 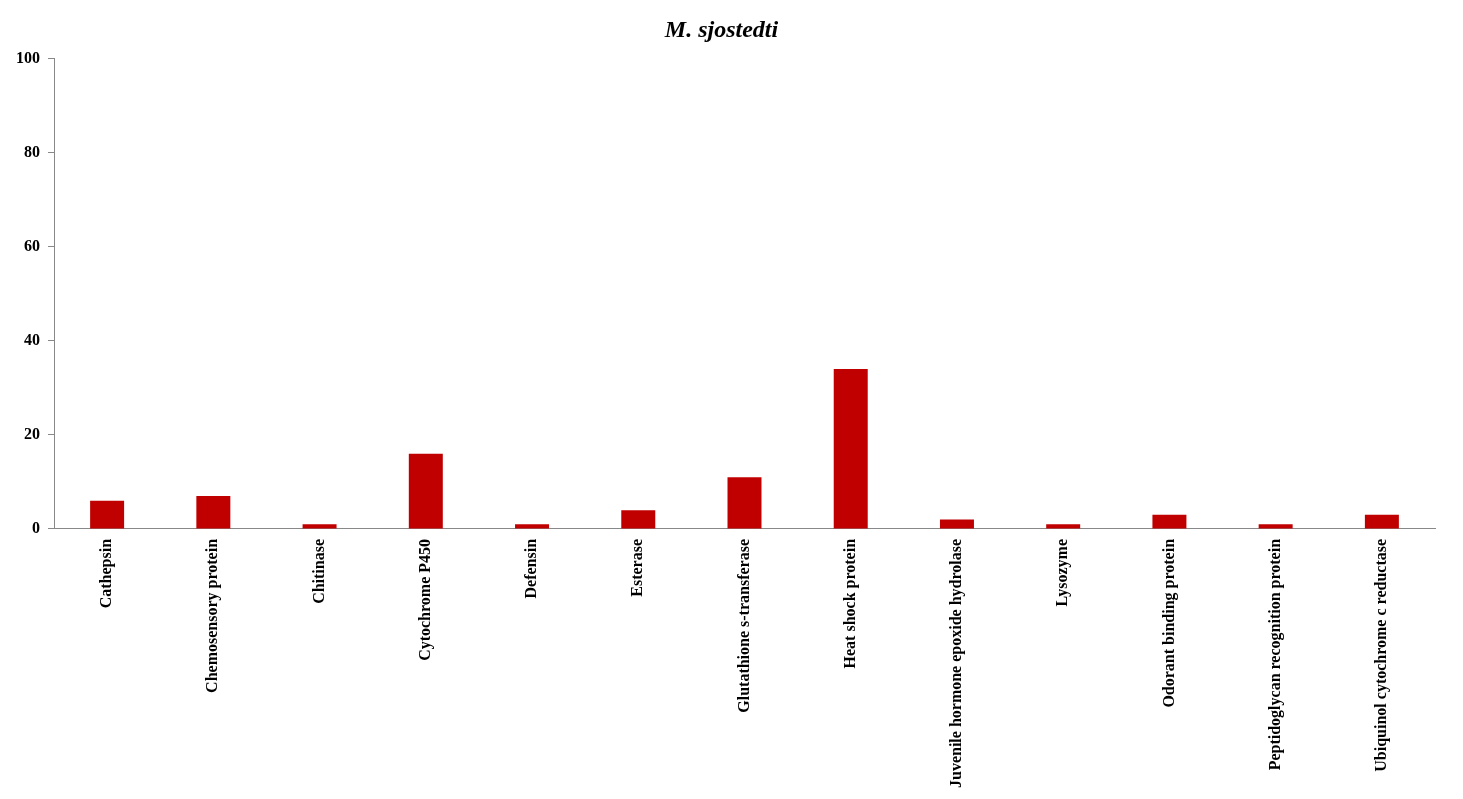 I want to click on y-tick-label: 0, so click(x=36, y=528).